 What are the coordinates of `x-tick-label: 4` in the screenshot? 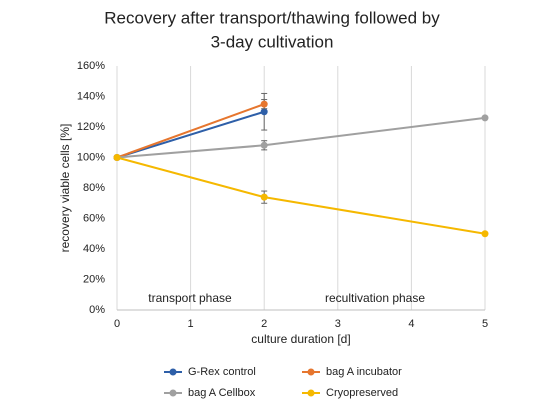 It's located at (411, 324).